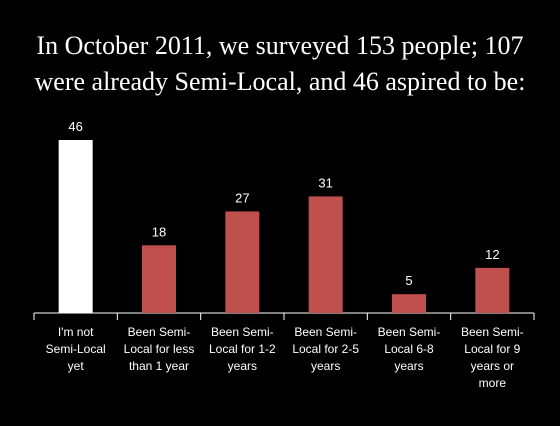  What do you see at coordinates (75, 126) in the screenshot?
I see `data-label: 46` at bounding box center [75, 126].